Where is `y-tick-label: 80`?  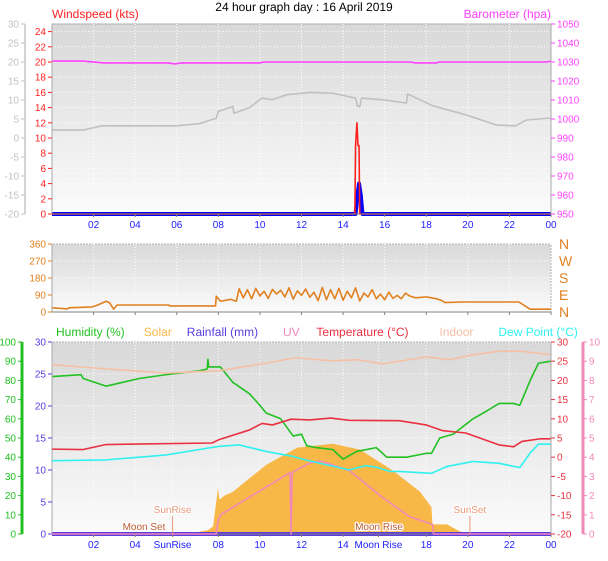
y-tick-label: 80 is located at coordinates (10, 381).